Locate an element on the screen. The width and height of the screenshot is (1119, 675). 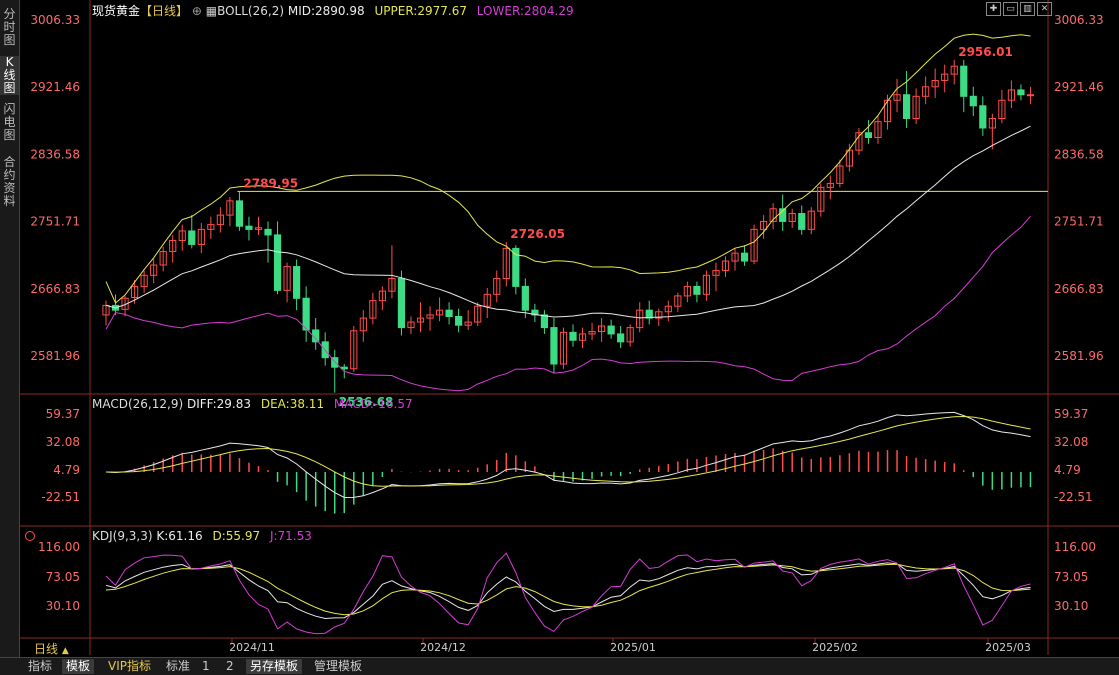
kdj-tick-left-2: 30.10 is located at coordinates (63, 606).